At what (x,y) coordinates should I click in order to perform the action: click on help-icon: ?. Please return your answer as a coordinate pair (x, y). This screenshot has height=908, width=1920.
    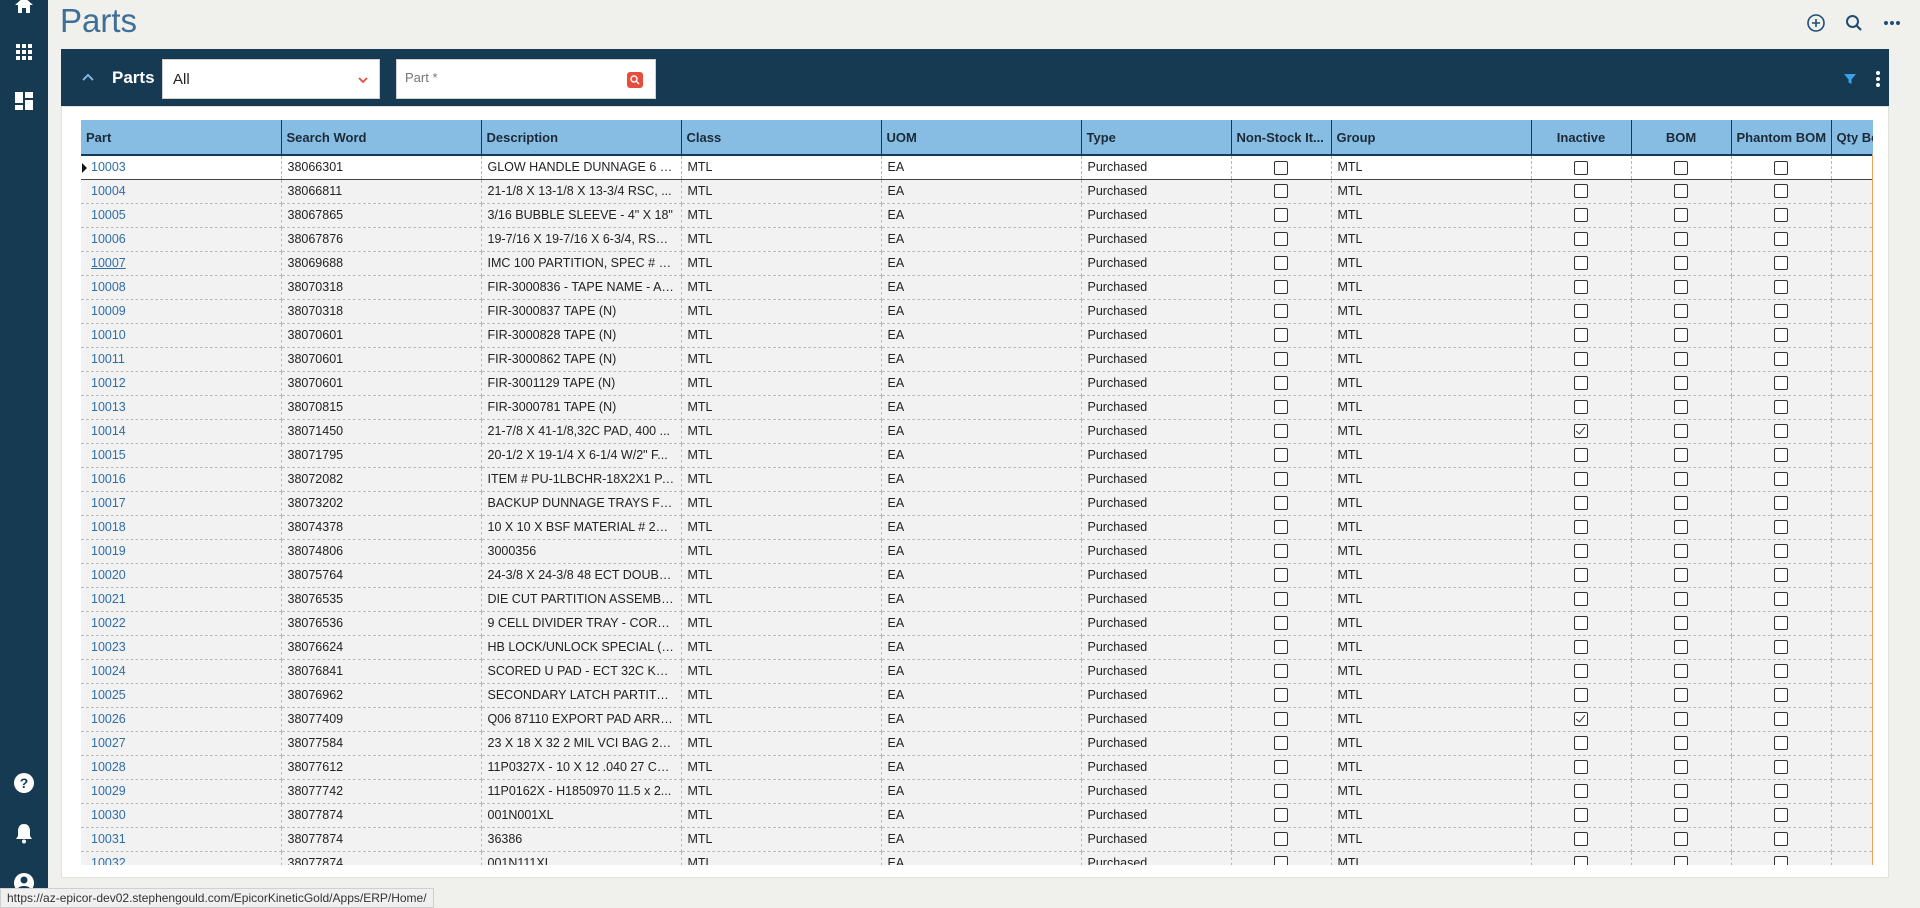
    Looking at the image, I should click on (24, 783).